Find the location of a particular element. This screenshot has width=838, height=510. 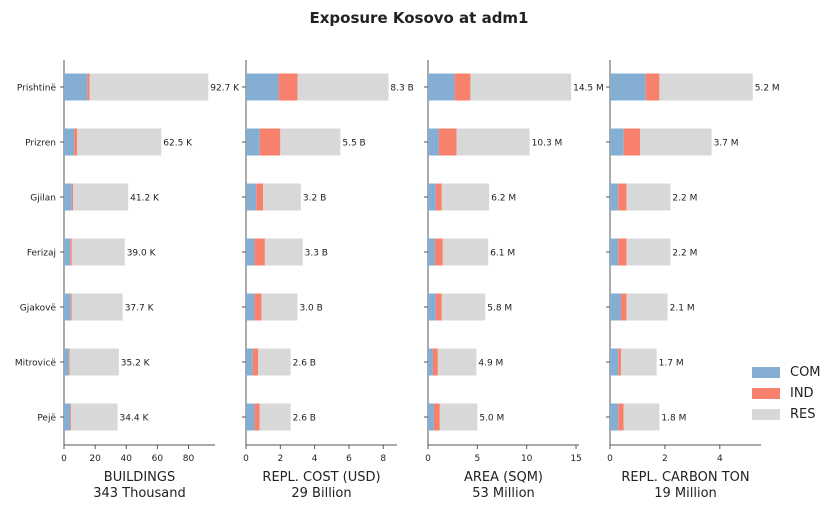

data-label: 5.2 M is located at coordinates (767, 89).